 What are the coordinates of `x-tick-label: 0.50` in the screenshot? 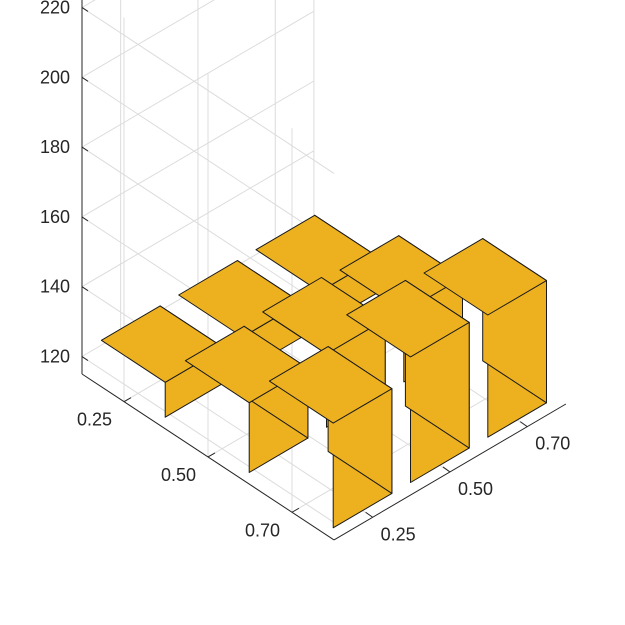 It's located at (178, 475).